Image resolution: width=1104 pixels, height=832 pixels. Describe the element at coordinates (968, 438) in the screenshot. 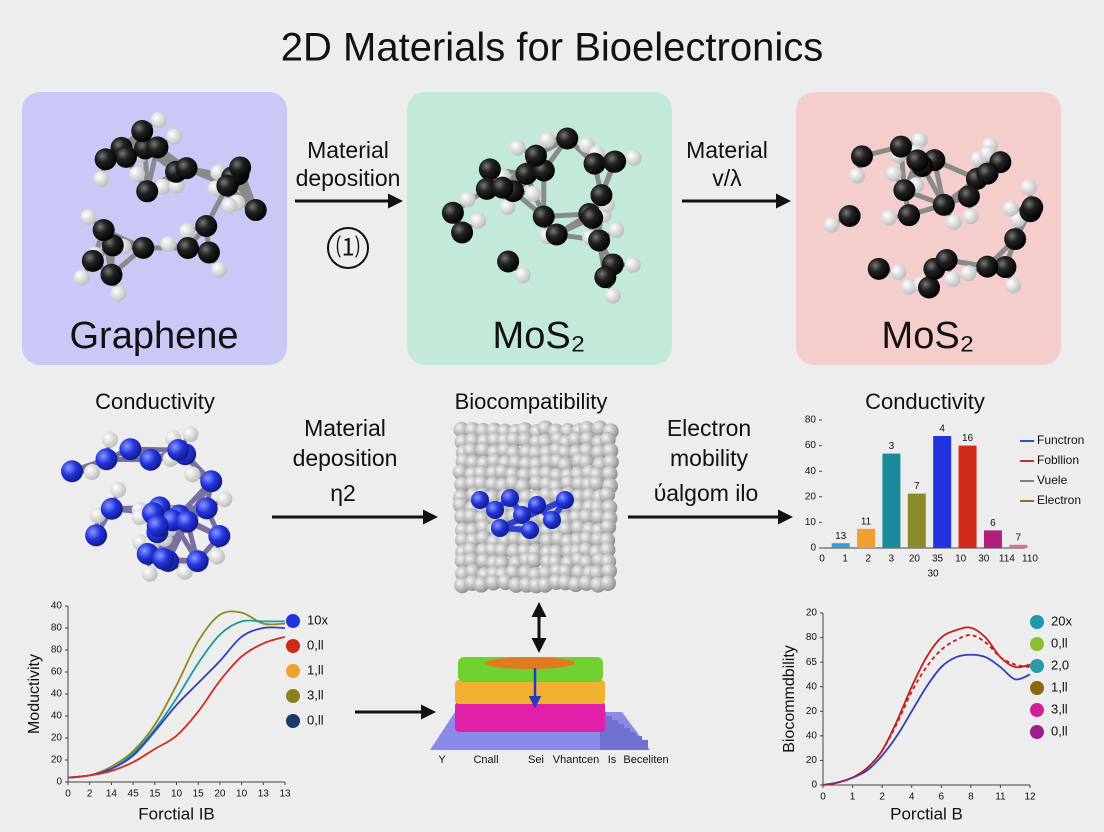

I see `label: 16` at that location.